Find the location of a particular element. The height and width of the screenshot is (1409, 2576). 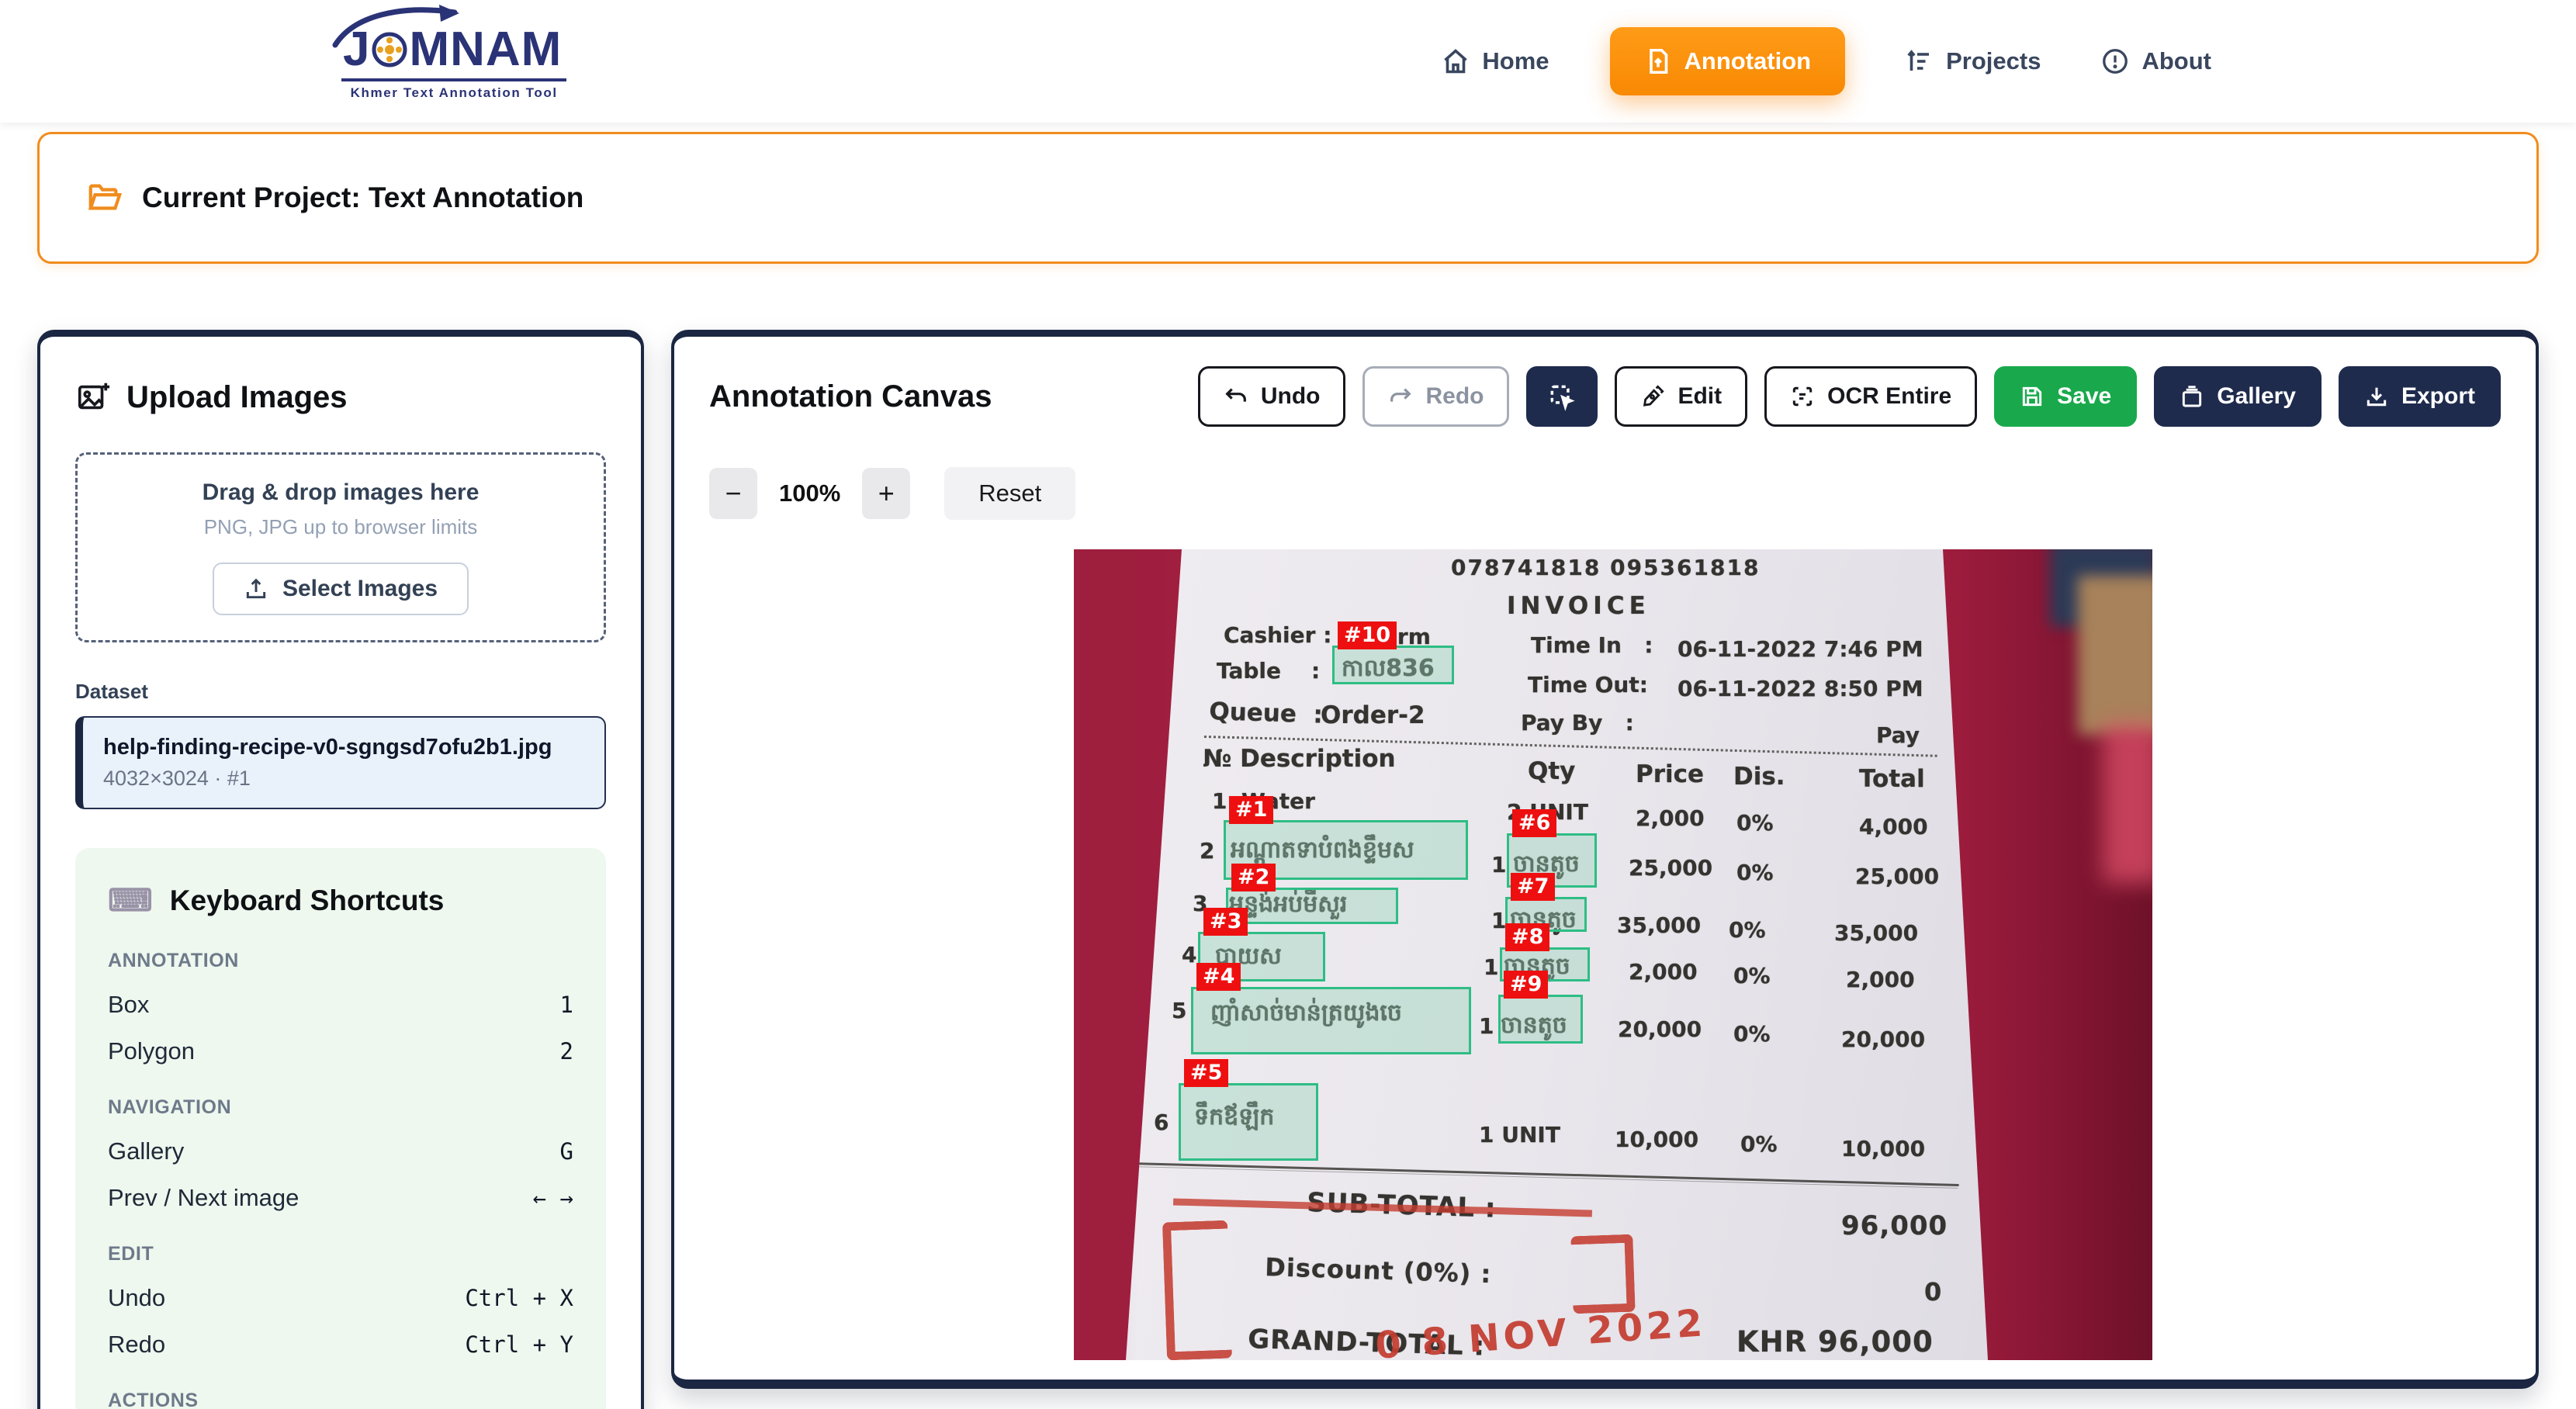

receipt-cell: 35,000 is located at coordinates (1659, 925).